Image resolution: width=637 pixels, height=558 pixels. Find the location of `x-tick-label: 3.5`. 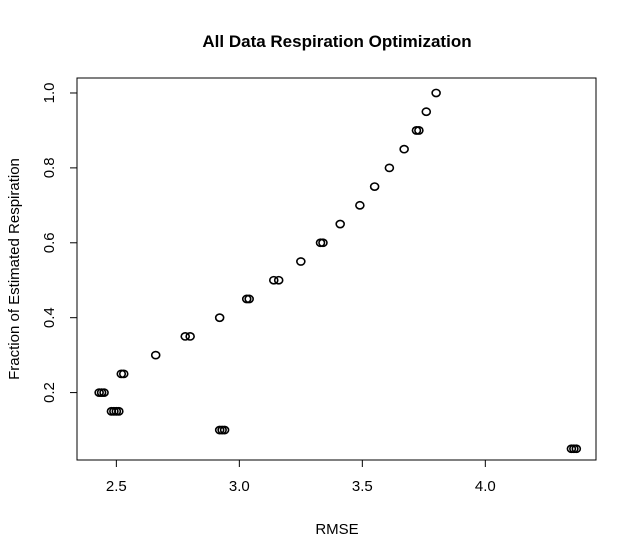

x-tick-label: 3.5 is located at coordinates (362, 486).